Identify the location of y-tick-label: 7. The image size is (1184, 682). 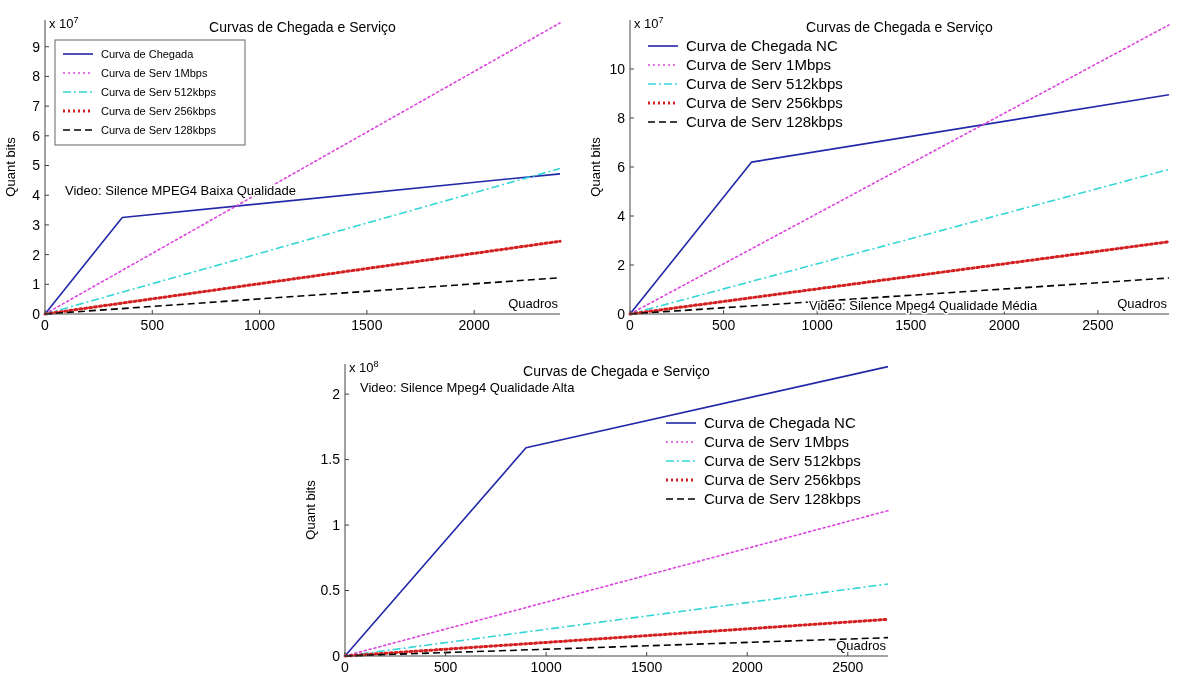
(36, 106).